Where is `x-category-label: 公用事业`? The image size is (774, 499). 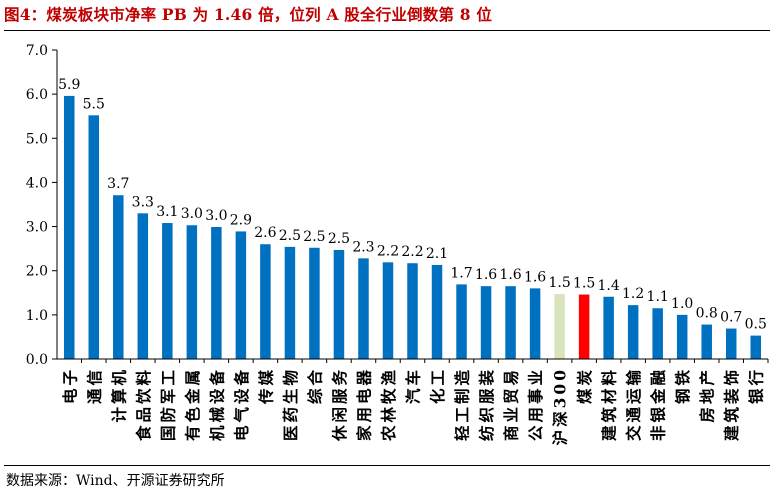
x-category-label: 公用事业 is located at coordinates (535, 404).